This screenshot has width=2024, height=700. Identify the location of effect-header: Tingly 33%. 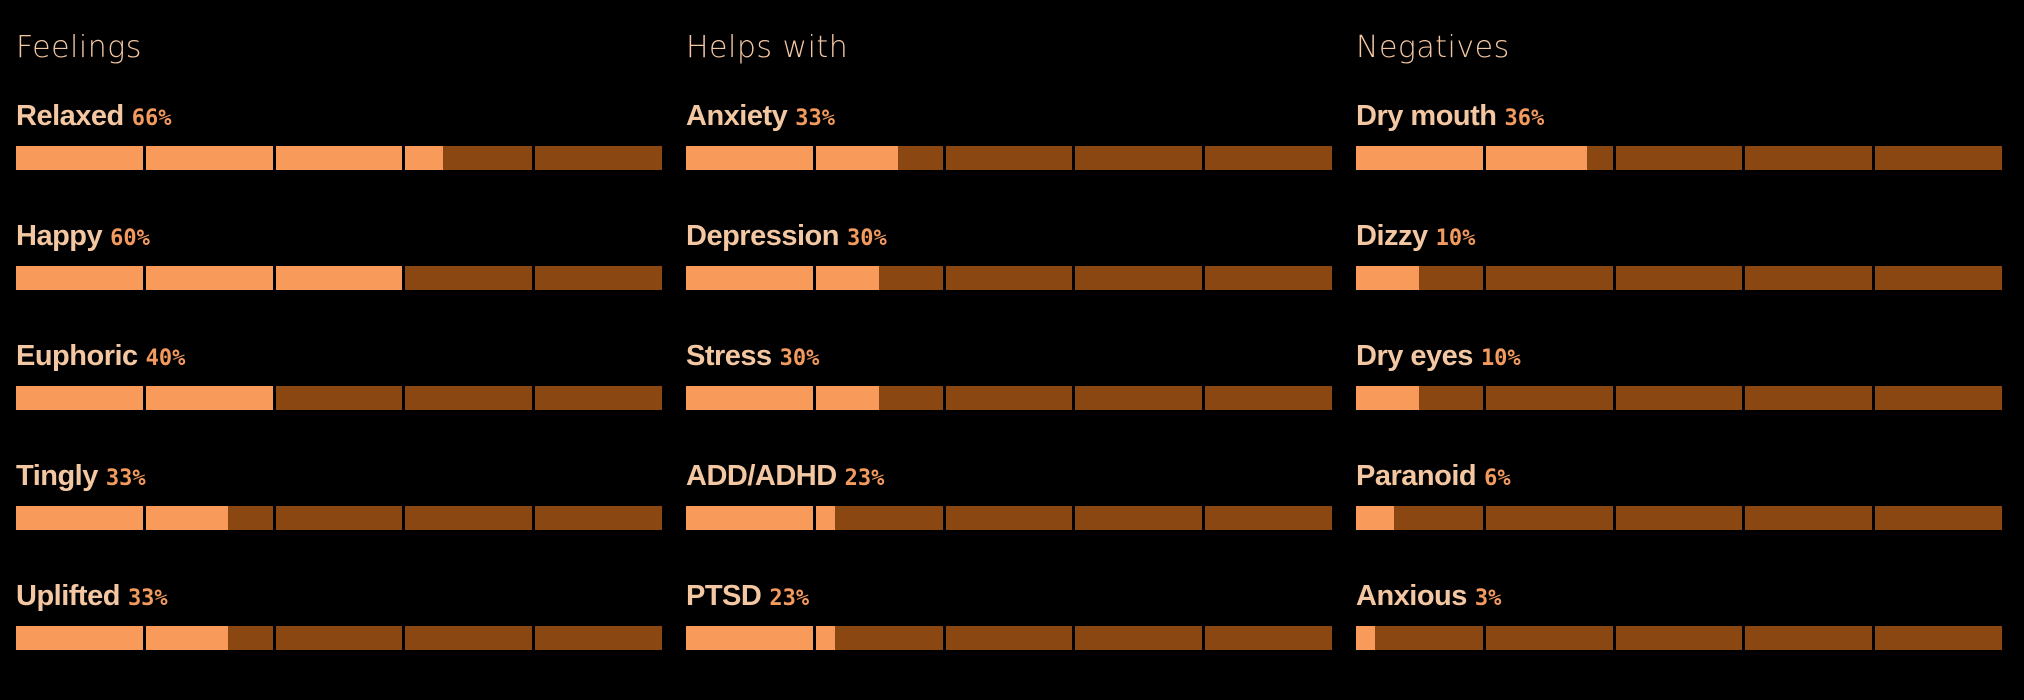
(339, 480).